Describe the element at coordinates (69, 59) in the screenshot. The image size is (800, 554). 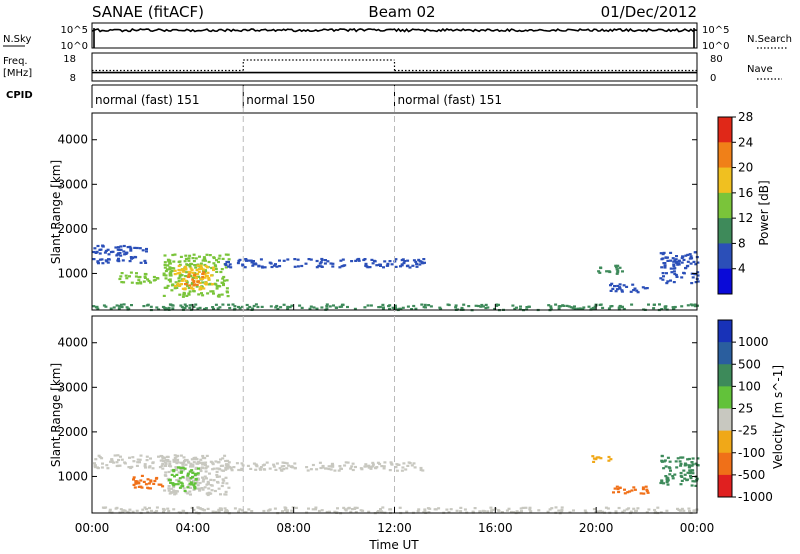
I see `freq-tick-high: 18` at that location.